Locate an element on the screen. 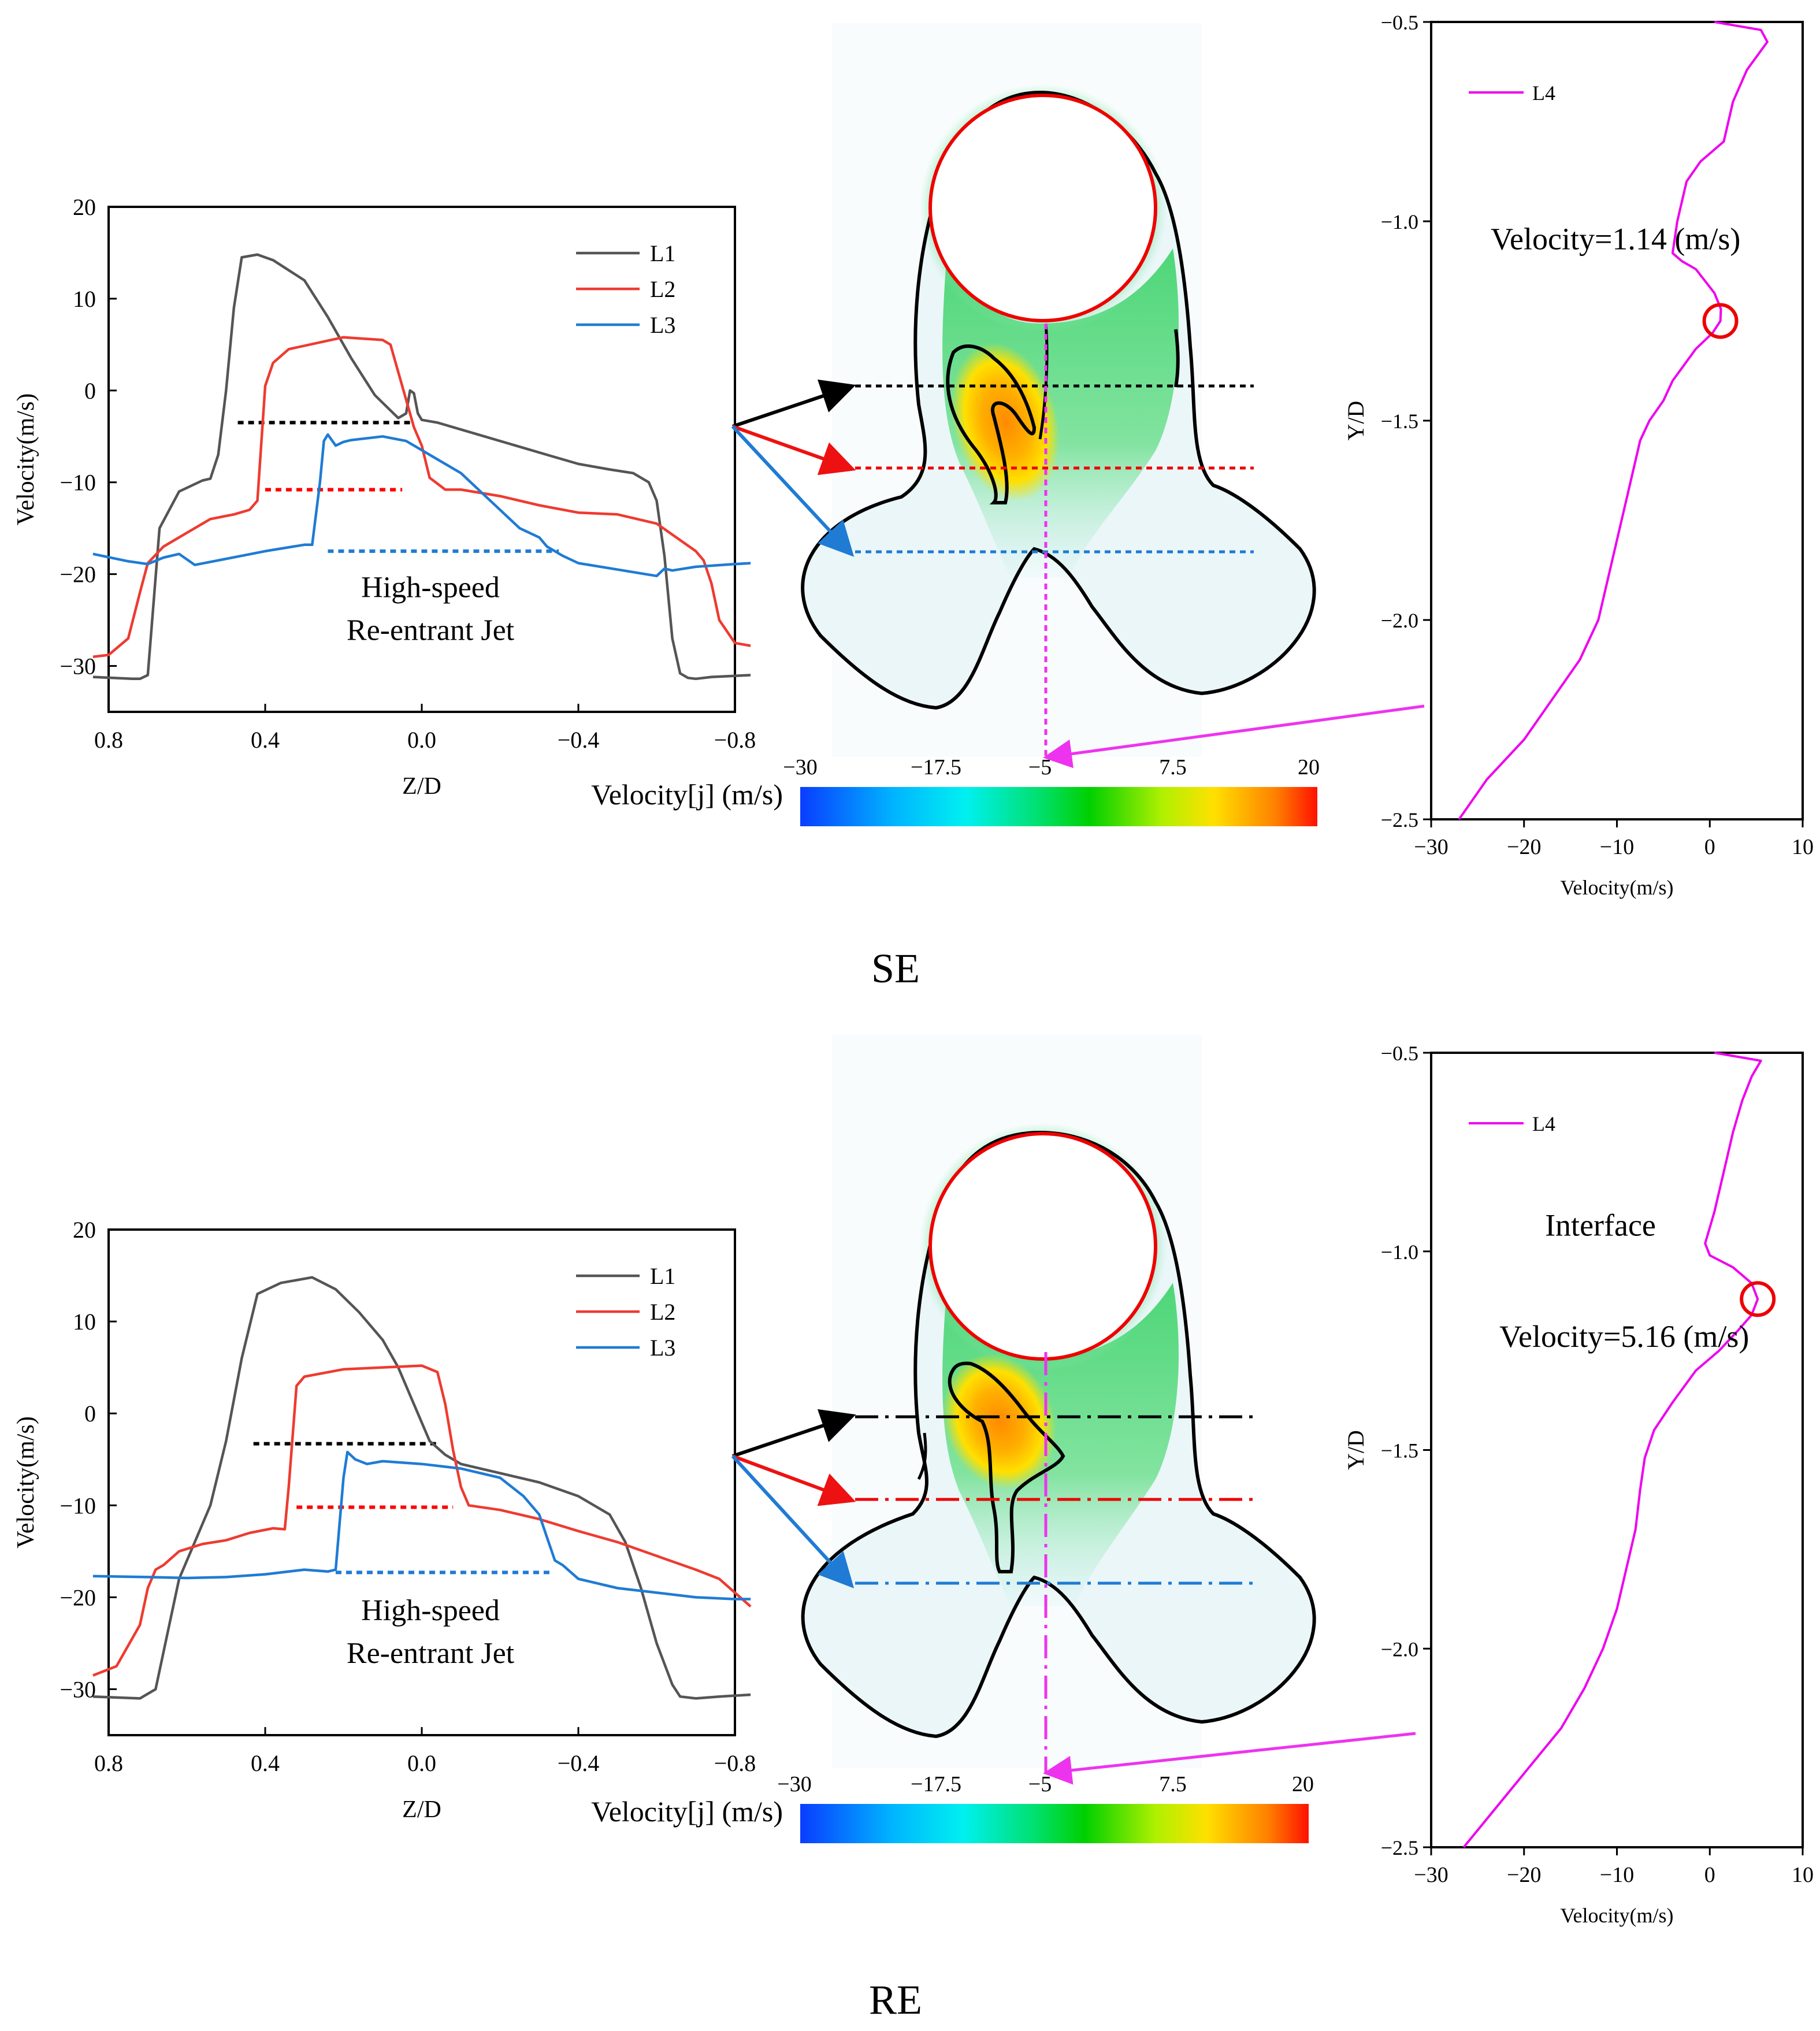 Image resolution: width=1820 pixels, height=2031 pixels. series-l1-line is located at coordinates (421, 1488).